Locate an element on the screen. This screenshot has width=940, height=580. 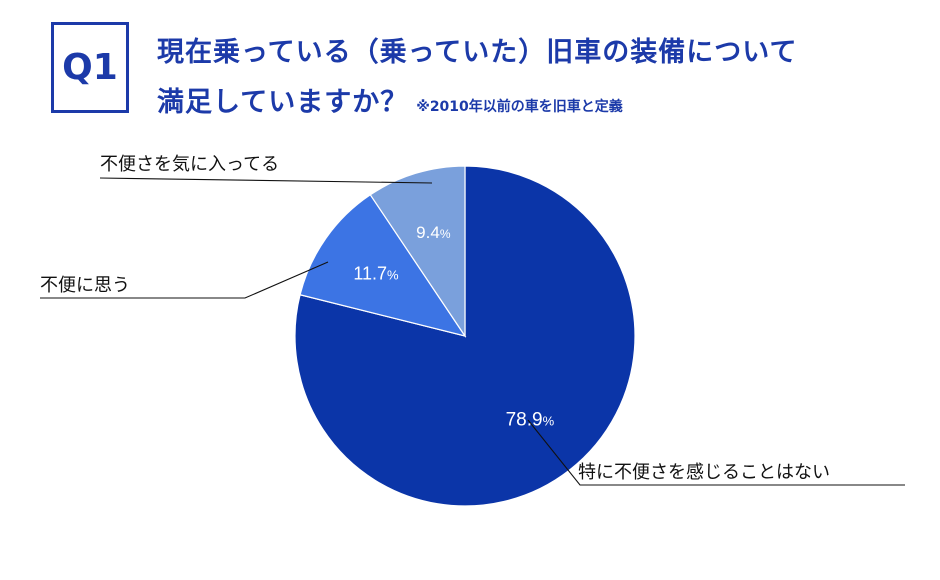
title-note: ※2010年以前の車を旧車と定義 is located at coordinates (519, 107).